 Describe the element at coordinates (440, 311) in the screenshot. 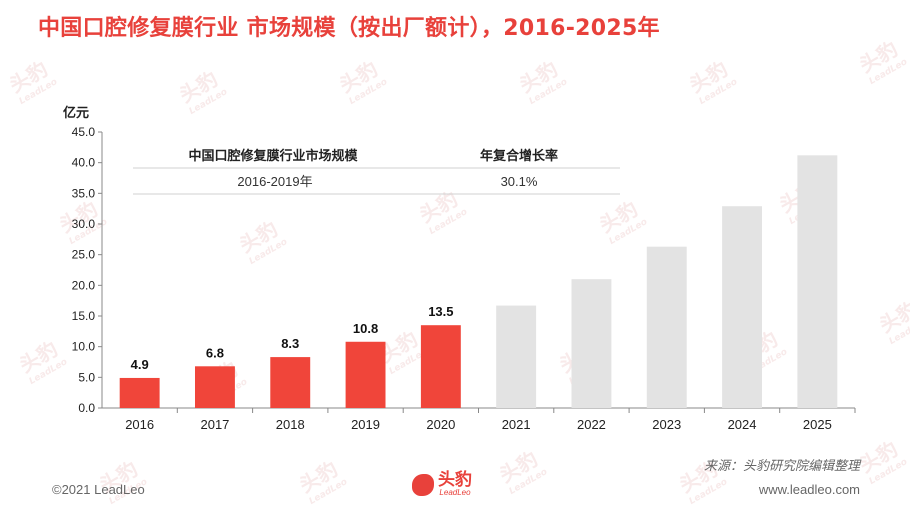

I see `data-label: 13.5` at that location.